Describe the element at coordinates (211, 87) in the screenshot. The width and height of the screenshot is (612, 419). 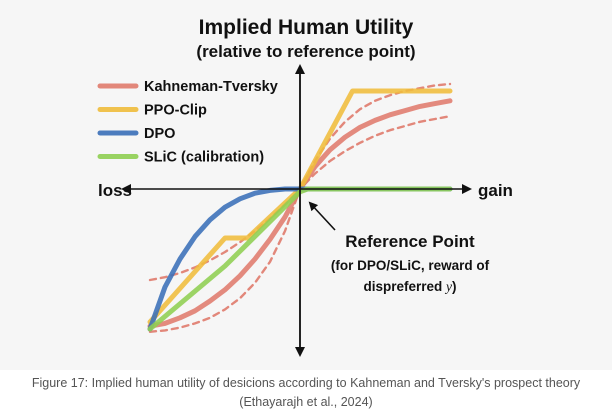
I see `legend-label-kahneman-tversky: Kahneman-Tversky` at that location.